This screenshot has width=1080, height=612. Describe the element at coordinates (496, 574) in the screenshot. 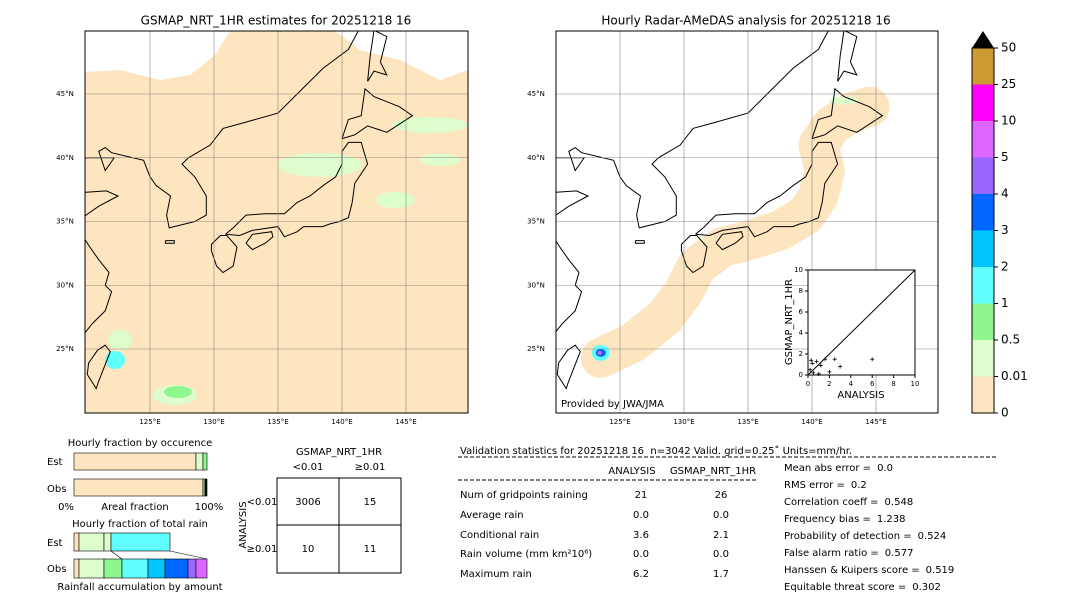

I see `row-name: Maximum rain` at that location.